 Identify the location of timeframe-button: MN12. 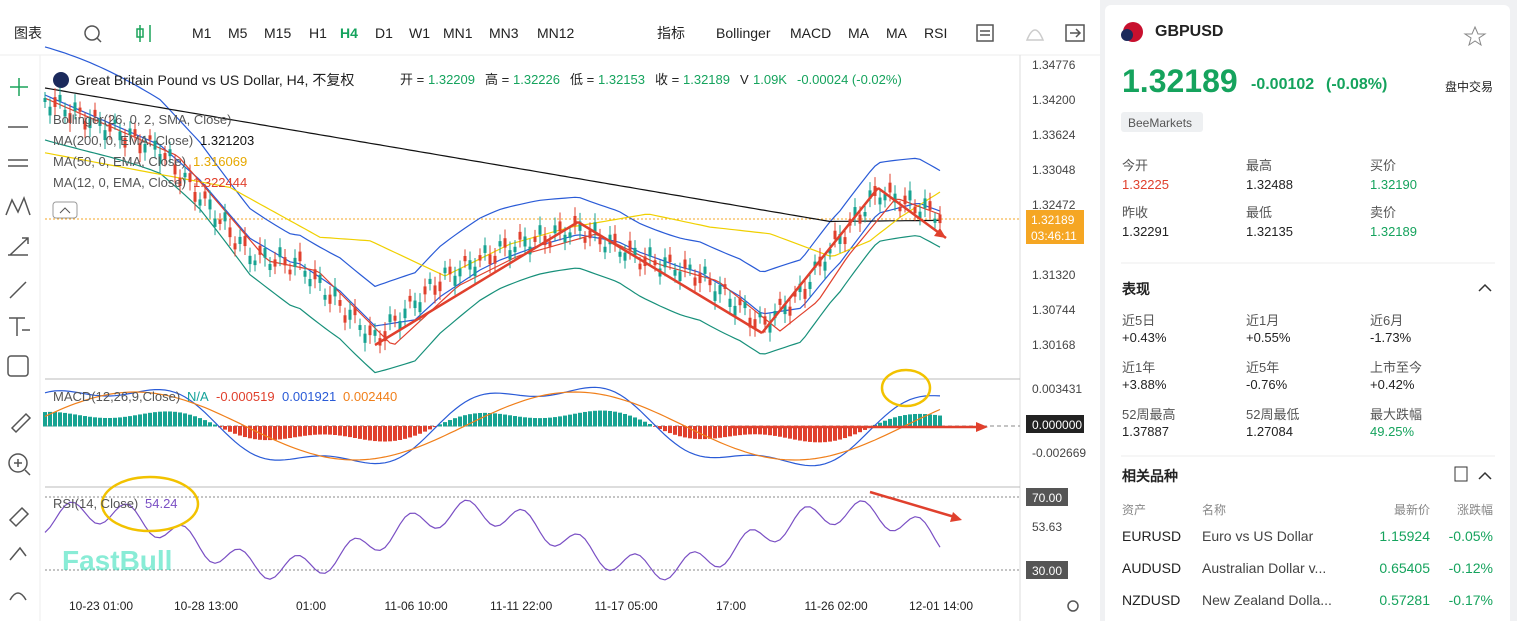
(556, 33).